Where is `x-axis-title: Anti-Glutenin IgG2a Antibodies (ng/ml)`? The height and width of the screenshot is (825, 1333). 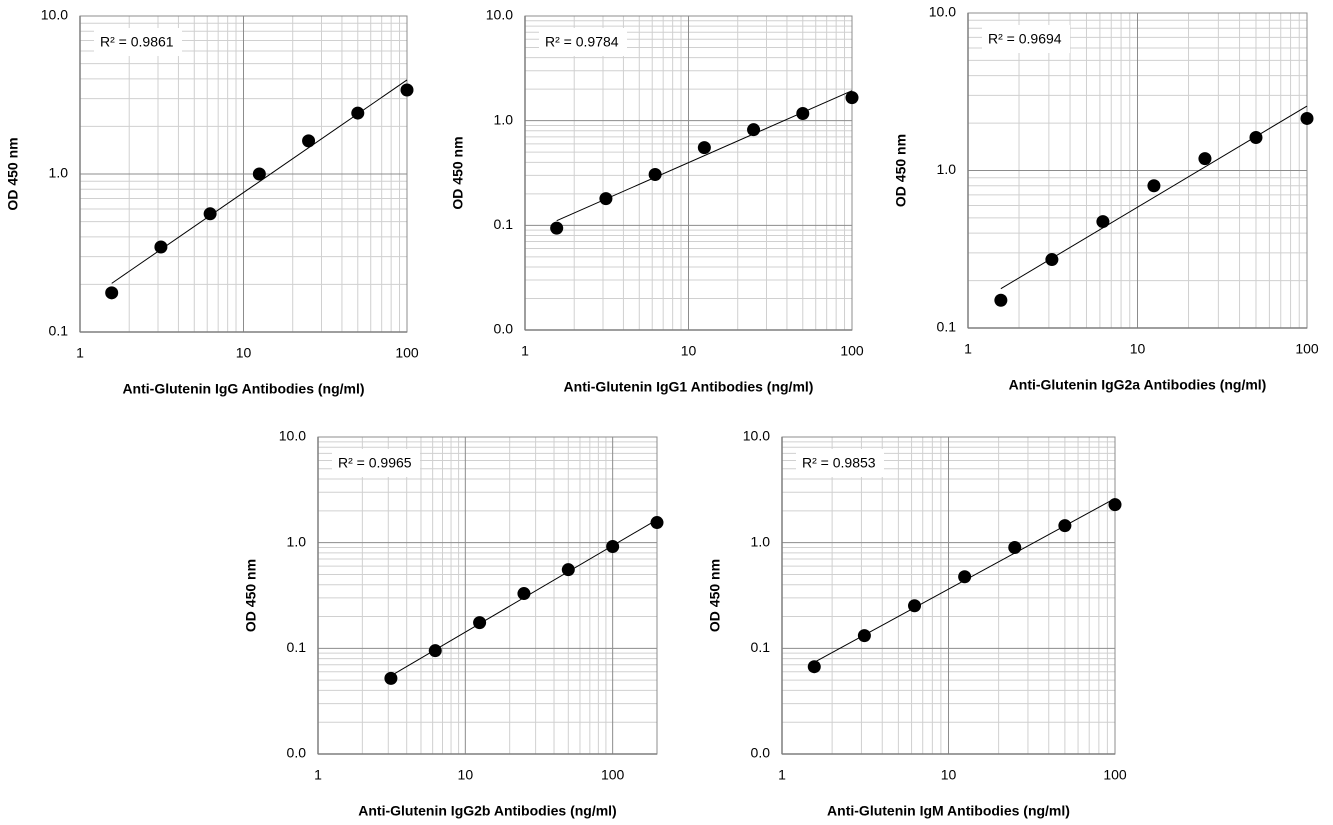
x-axis-title: Anti-Glutenin IgG2a Antibodies (ng/ml) is located at coordinates (1138, 385).